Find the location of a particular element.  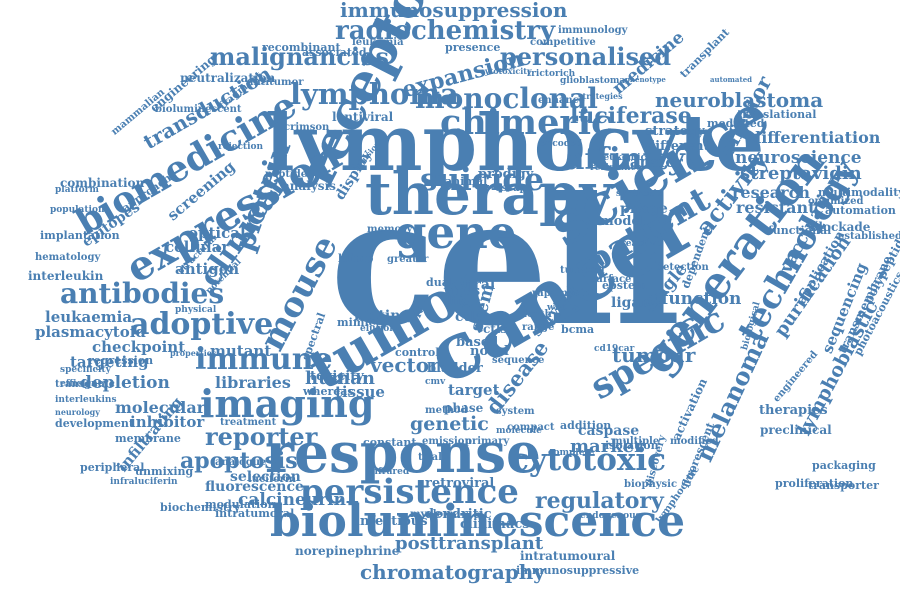

word-control: control is located at coordinates (417, 352).